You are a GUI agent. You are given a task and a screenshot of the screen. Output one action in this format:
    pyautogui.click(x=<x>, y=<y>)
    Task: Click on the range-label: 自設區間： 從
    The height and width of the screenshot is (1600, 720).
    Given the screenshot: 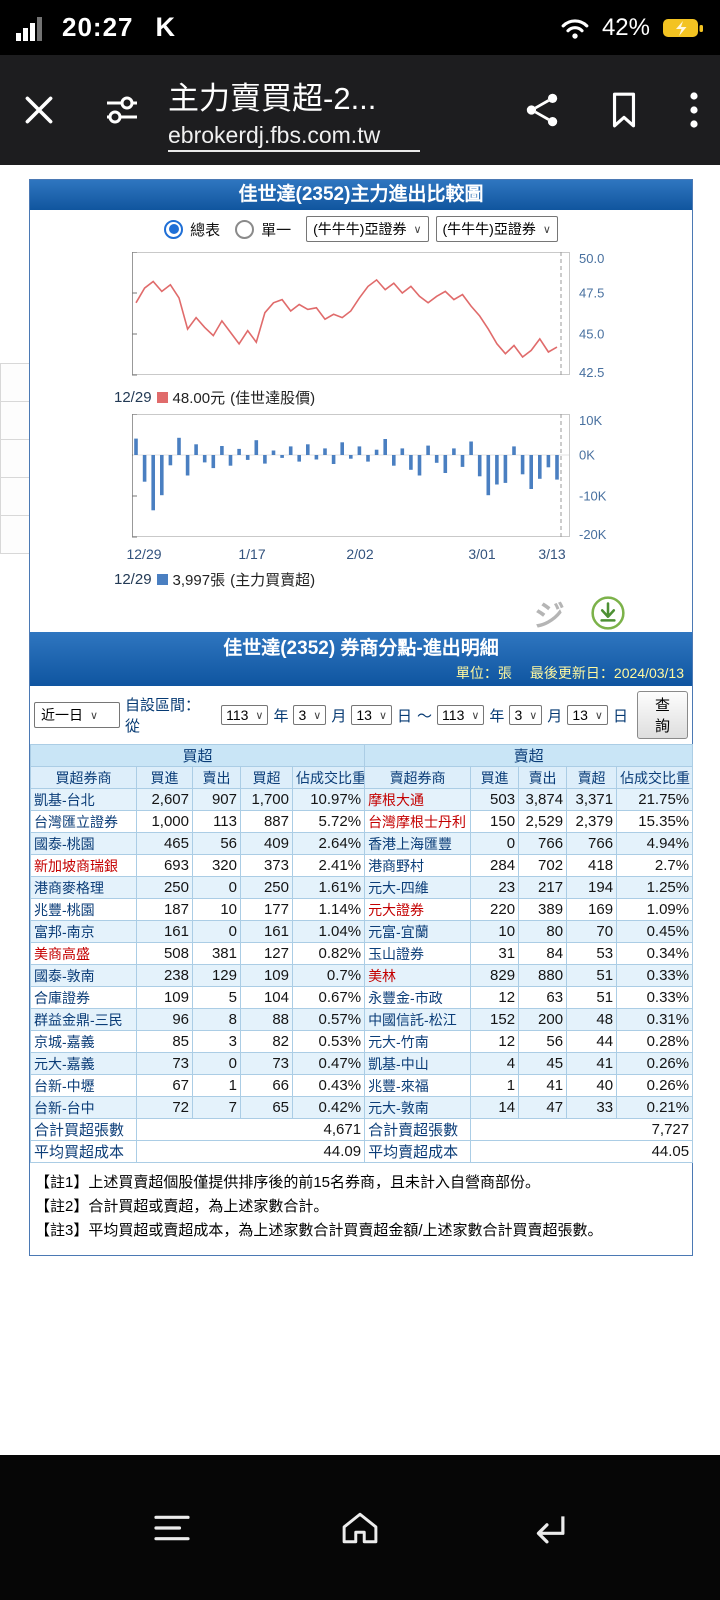 What is the action you would take?
    pyautogui.click(x=163, y=716)
    